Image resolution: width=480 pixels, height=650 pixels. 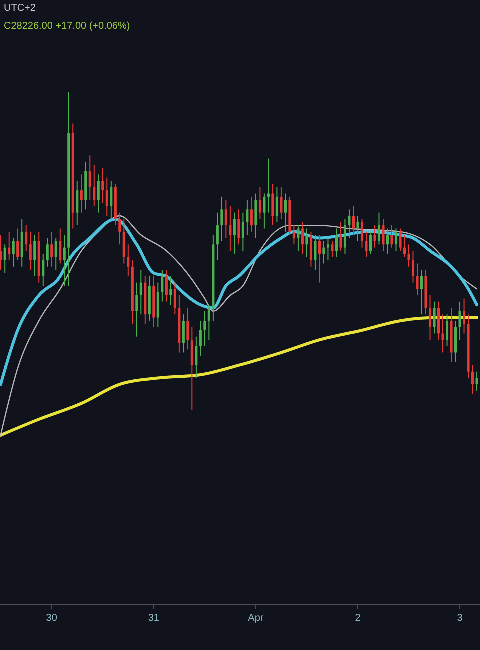 I want to click on text: UTC+2, so click(x=20, y=8).